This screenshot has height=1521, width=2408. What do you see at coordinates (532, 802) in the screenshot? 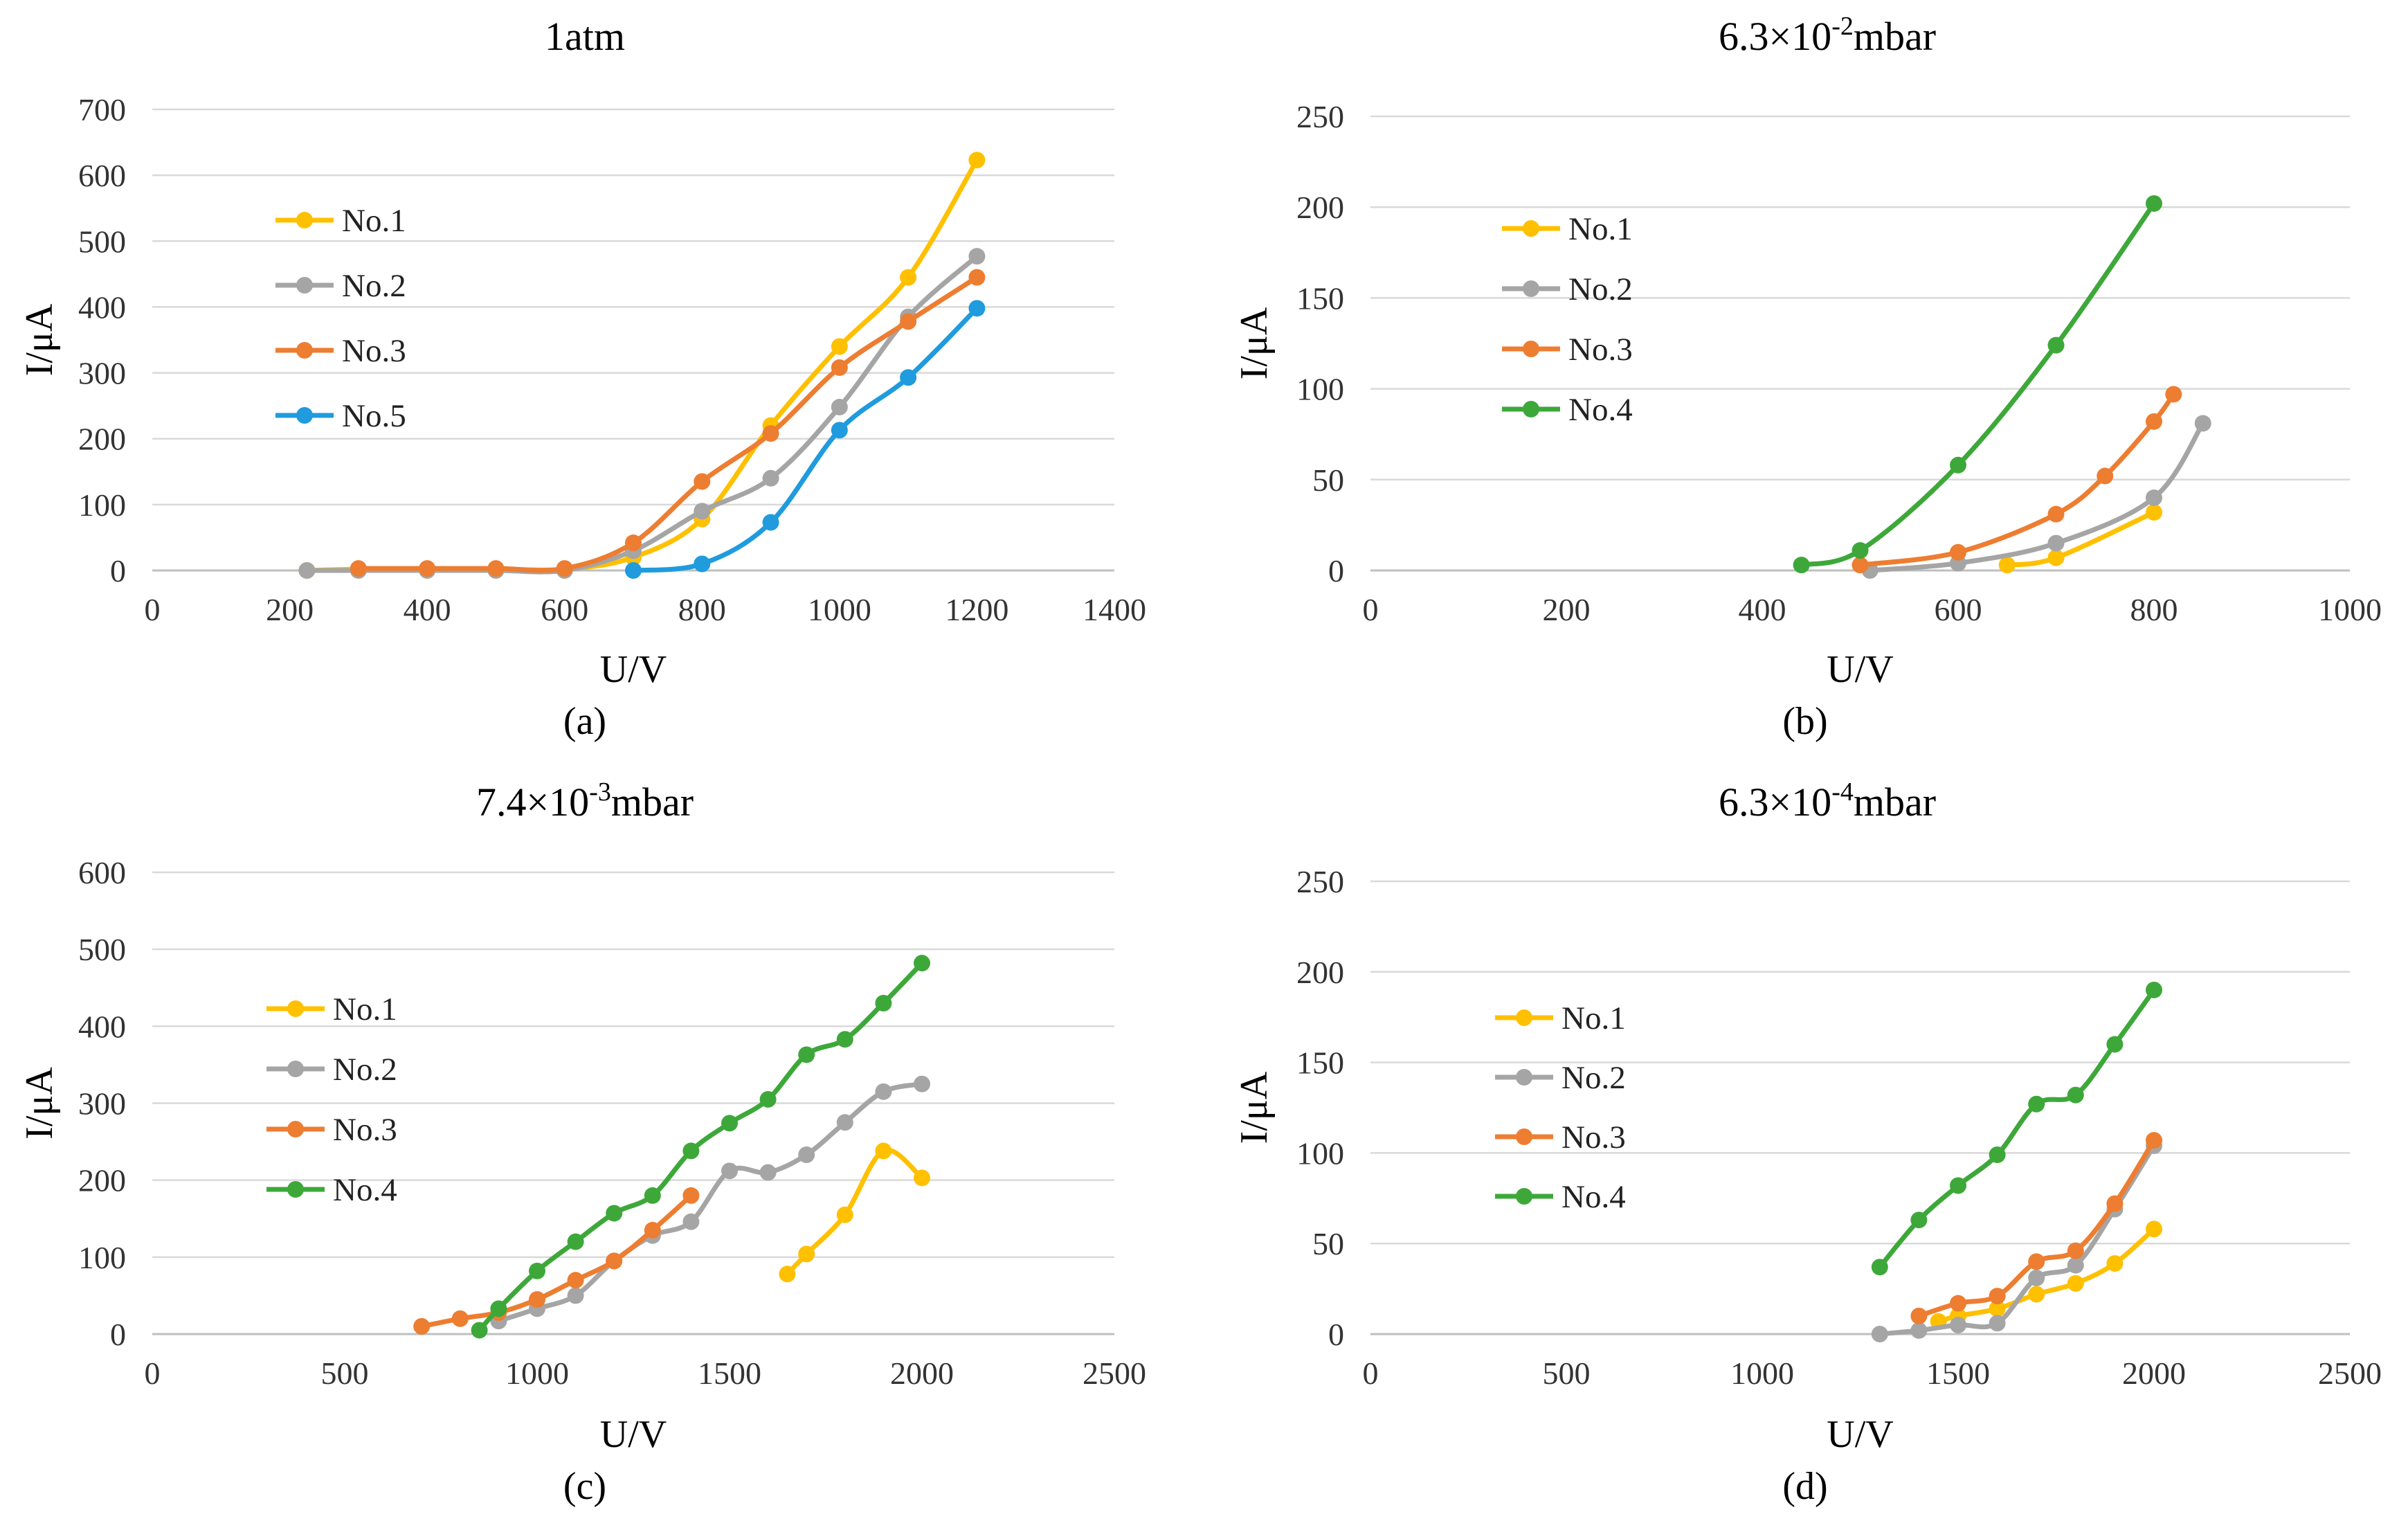
I see `chart-title-base: 7.4×10` at bounding box center [532, 802].